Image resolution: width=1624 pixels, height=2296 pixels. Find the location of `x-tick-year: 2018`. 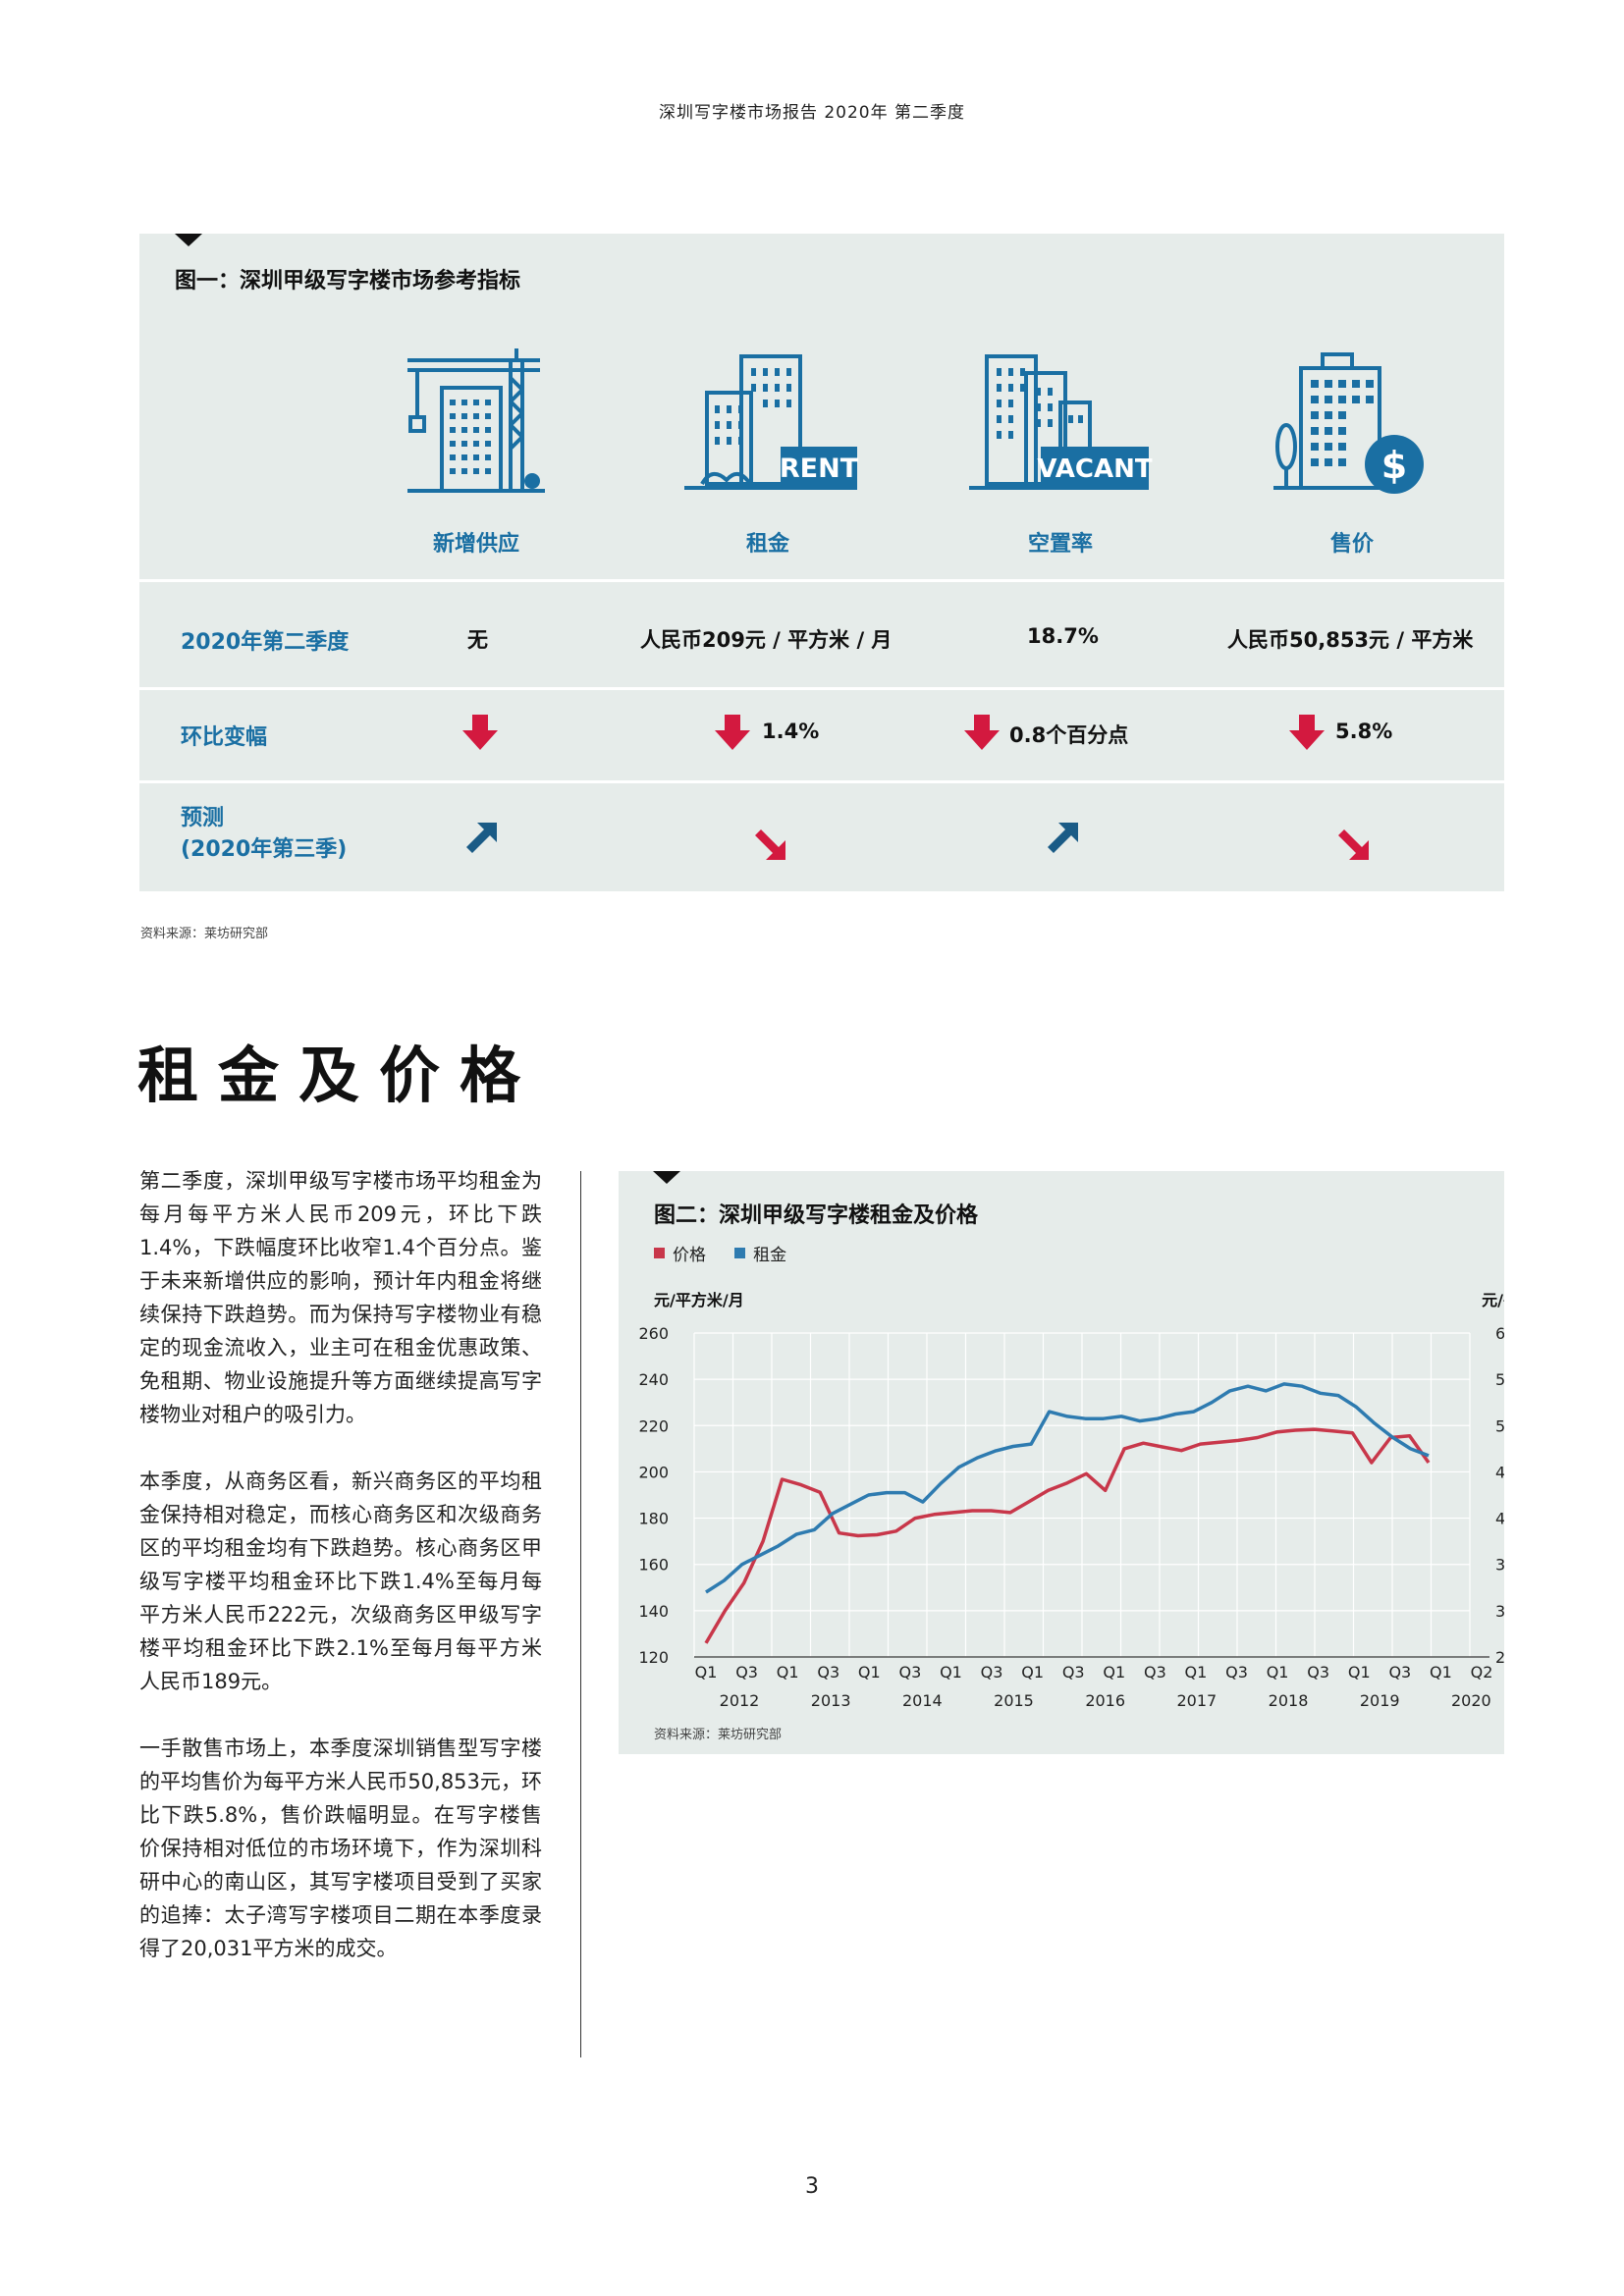

x-tick-year: 2018 is located at coordinates (1289, 1700).